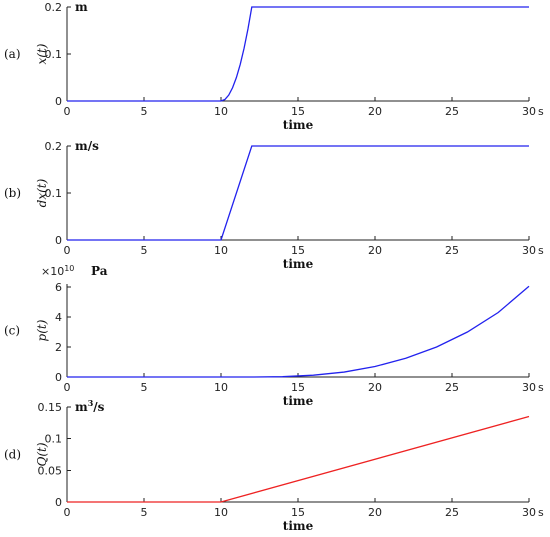  Describe the element at coordinates (58, 347) in the screenshot. I see `y-tick-label: 2` at that location.